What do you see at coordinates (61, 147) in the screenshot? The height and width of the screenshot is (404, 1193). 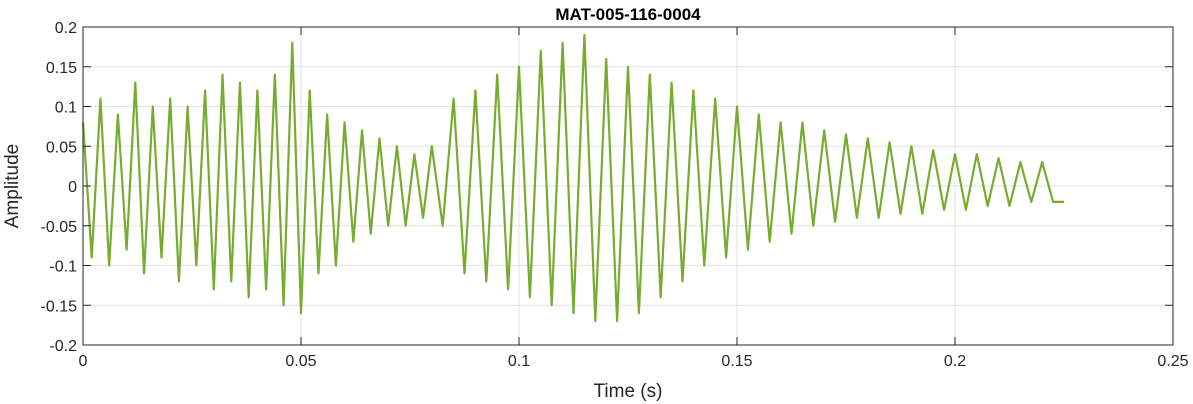 I see `y-tick-label: 0.05` at bounding box center [61, 147].